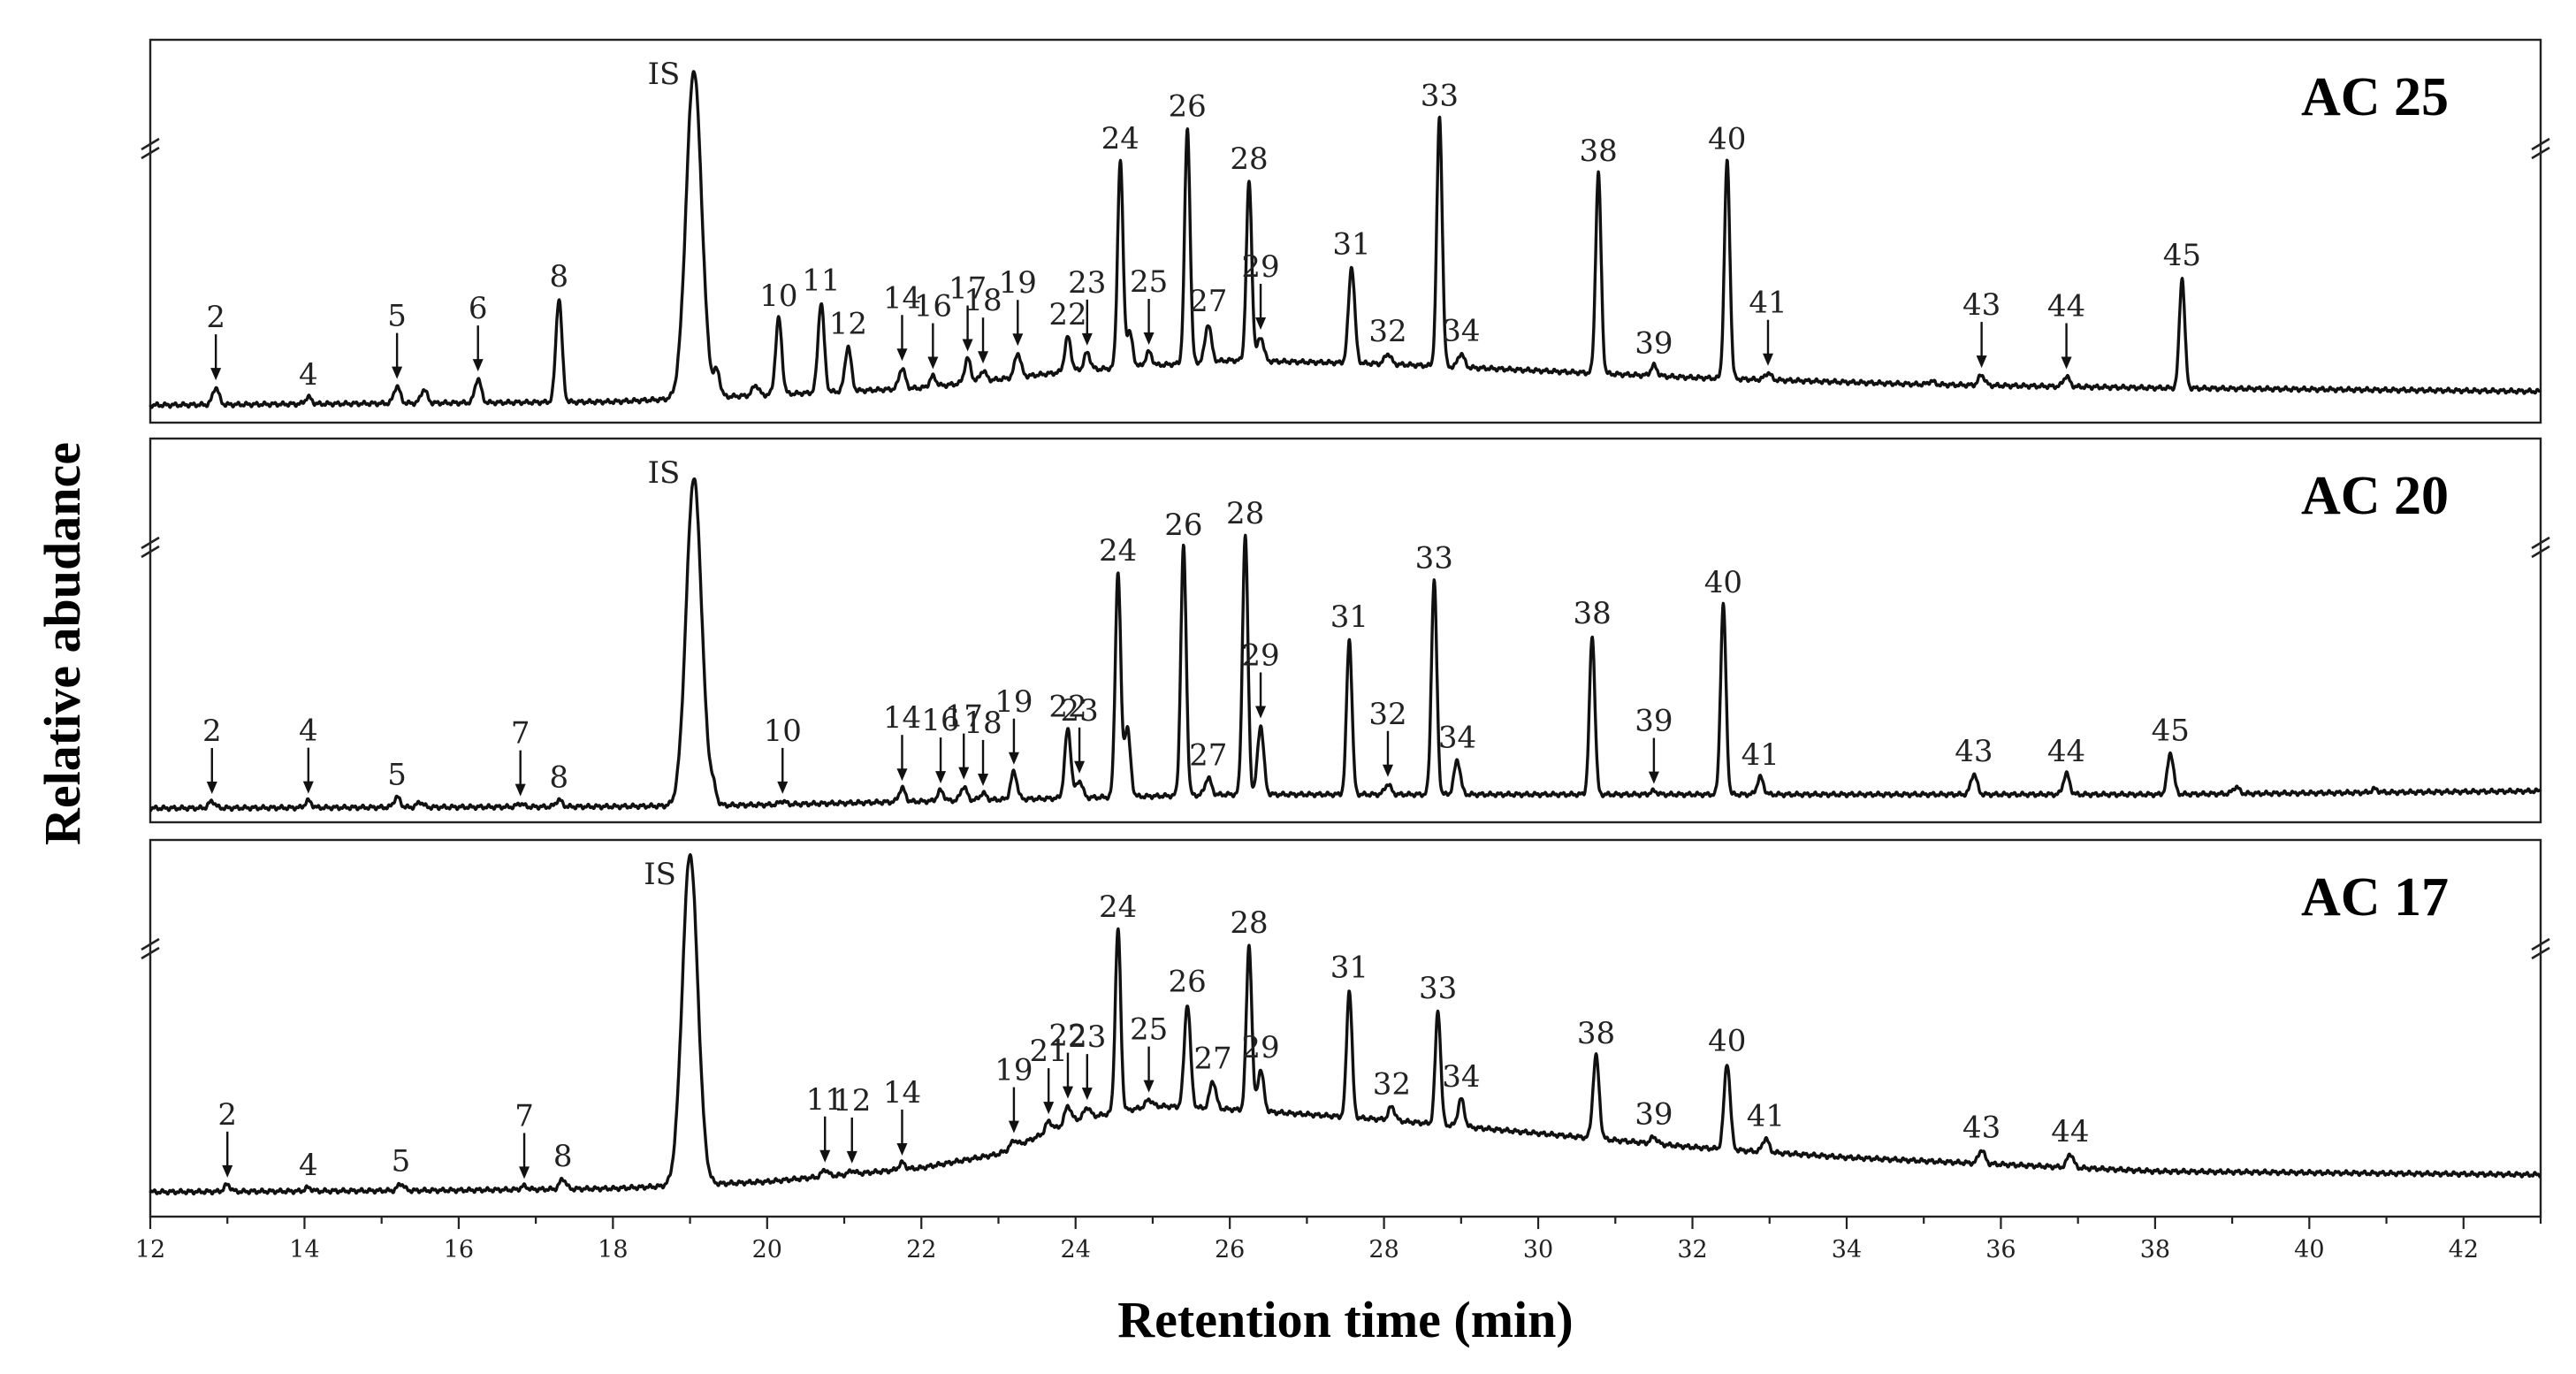 The image size is (2576, 1374). Describe the element at coordinates (2375, 97) in the screenshot. I see `panel-title: AC 25` at that location.